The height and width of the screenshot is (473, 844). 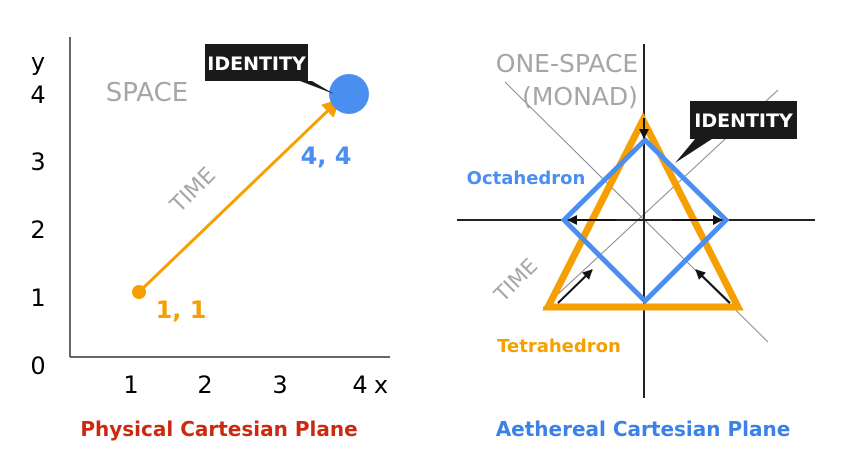 I want to click on space-label: SPACE, so click(x=147, y=93).